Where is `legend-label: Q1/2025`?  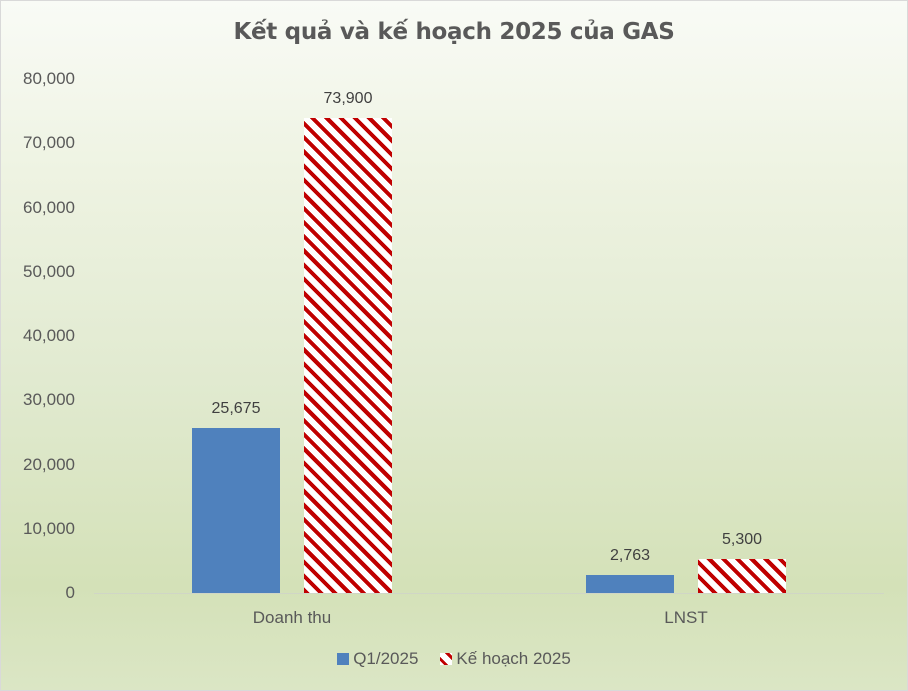
legend-label: Q1/2025 is located at coordinates (386, 658).